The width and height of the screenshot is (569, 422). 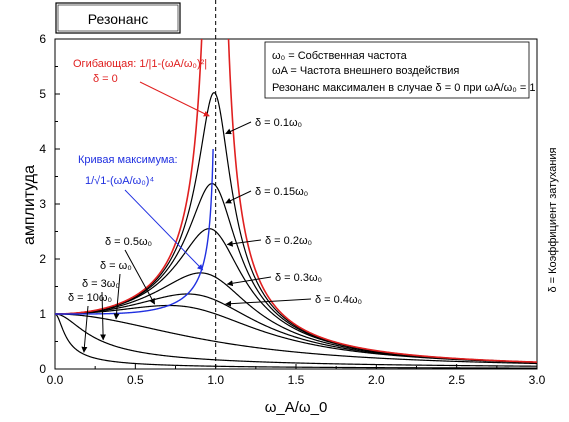 What do you see at coordinates (298, 278) in the screenshot?
I see `curve-label: δ = 0.3ω₀` at bounding box center [298, 278].